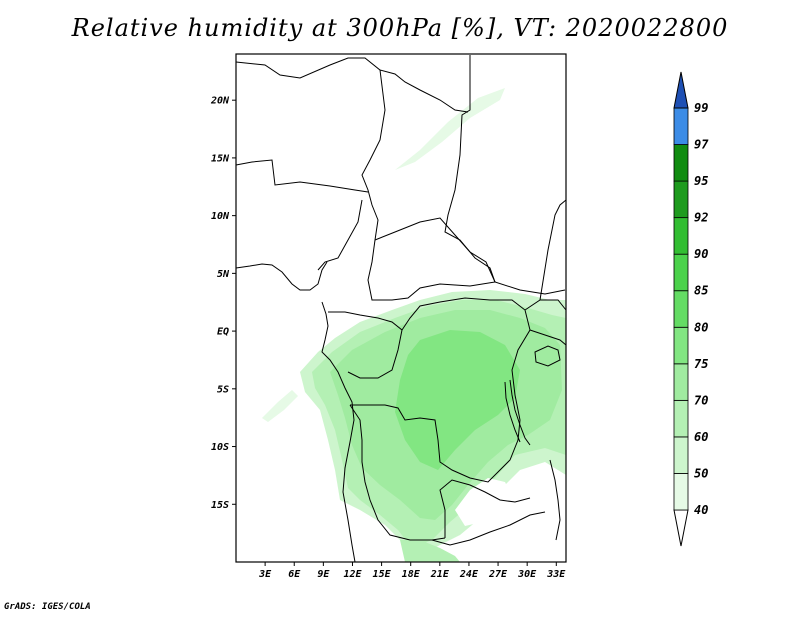 This screenshot has height=618, width=800. What do you see at coordinates (431, 259) in the screenshot?
I see `border-car` at bounding box center [431, 259].